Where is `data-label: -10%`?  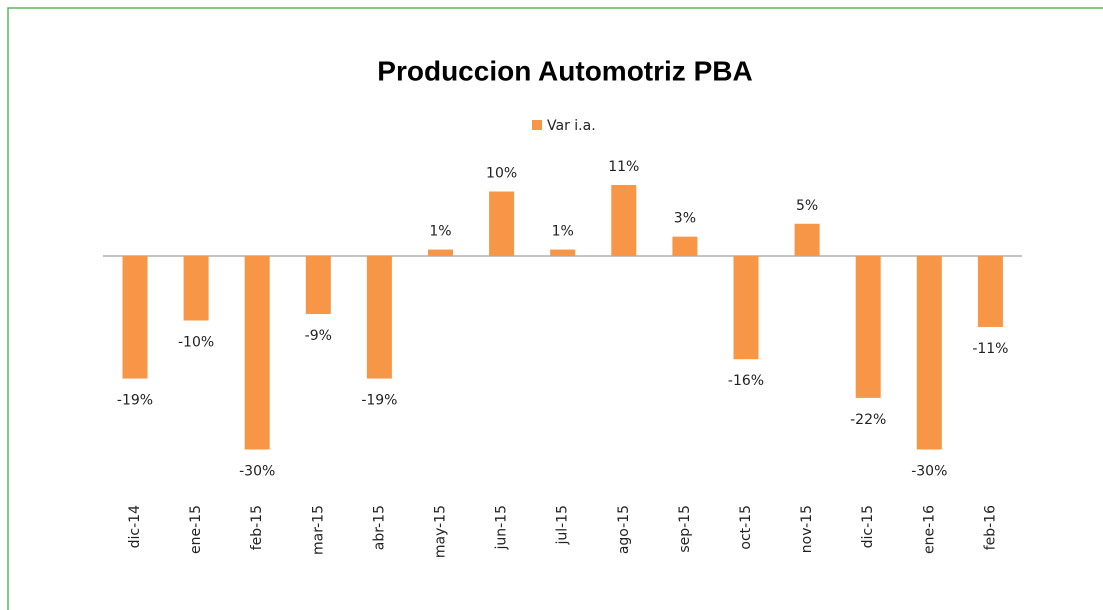
data-label: -10% is located at coordinates (196, 343).